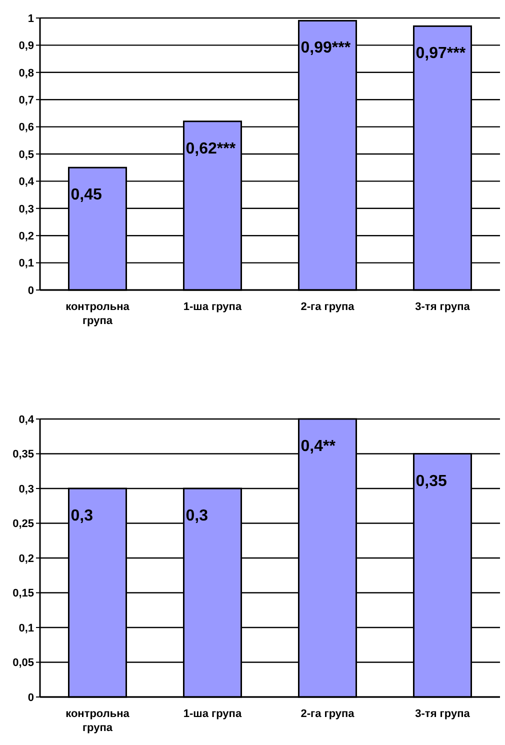  Describe the element at coordinates (31, 18) in the screenshot. I see `y-tick-label: 1` at that location.